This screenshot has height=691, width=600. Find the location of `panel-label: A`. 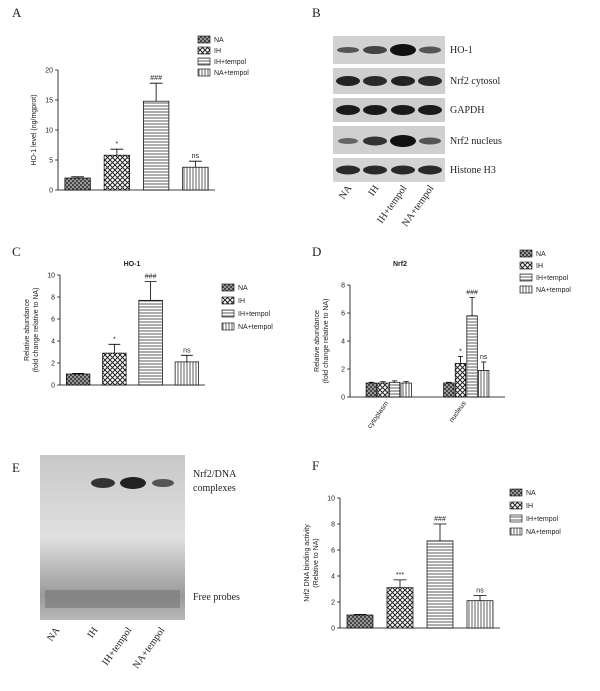

panel-label: A is located at coordinates (17, 12).